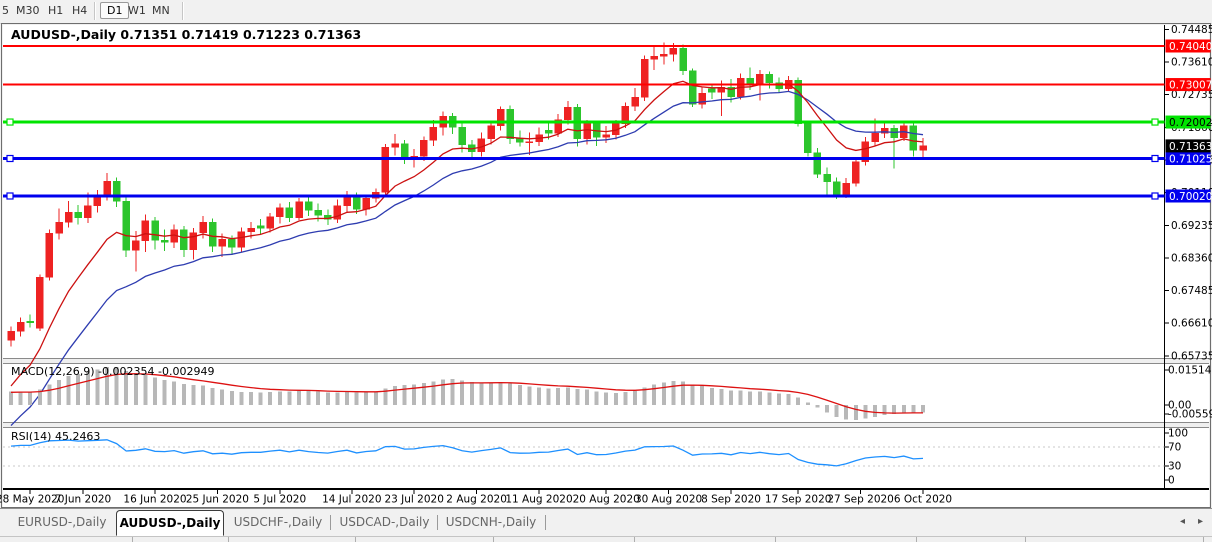  What do you see at coordinates (330, 522) in the screenshot?
I see `tab-divider` at bounding box center [330, 522].